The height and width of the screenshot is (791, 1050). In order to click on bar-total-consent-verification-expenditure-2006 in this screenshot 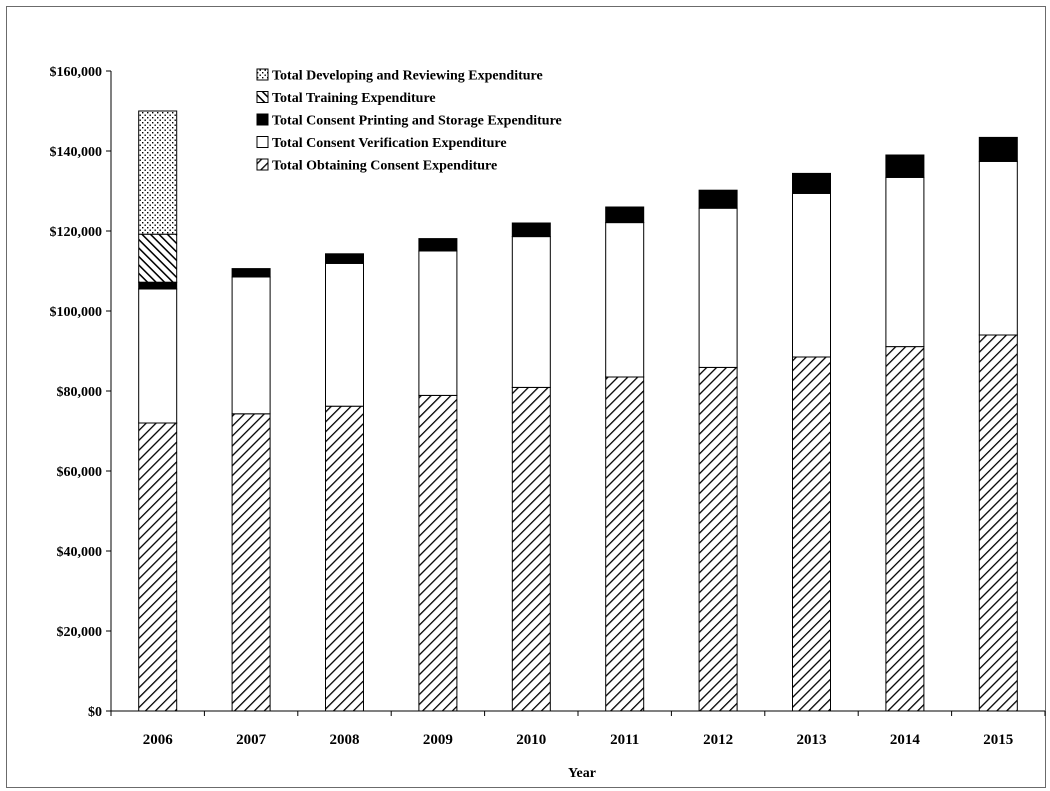, I will do `click(158, 356)`.